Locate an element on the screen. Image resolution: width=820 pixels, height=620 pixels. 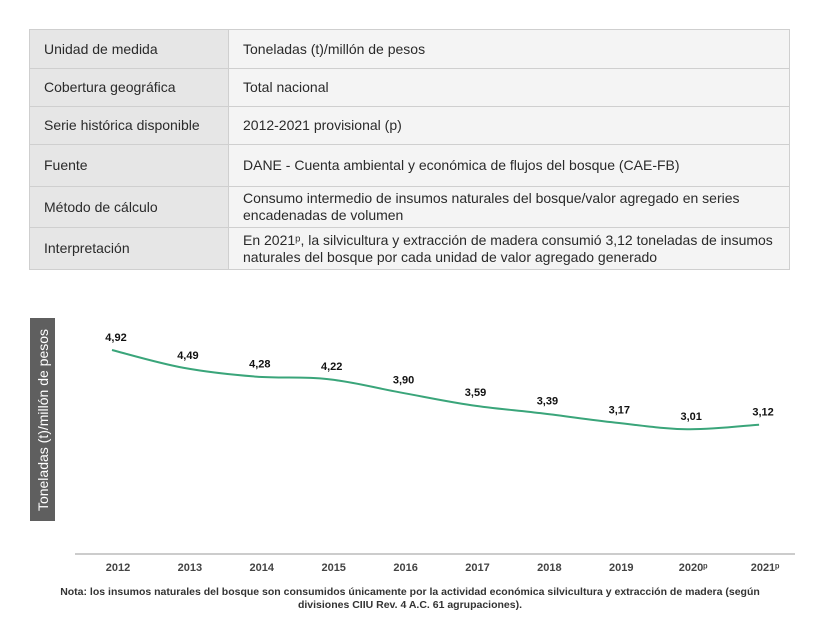
x-tick-label: 2013 is located at coordinates (190, 568).